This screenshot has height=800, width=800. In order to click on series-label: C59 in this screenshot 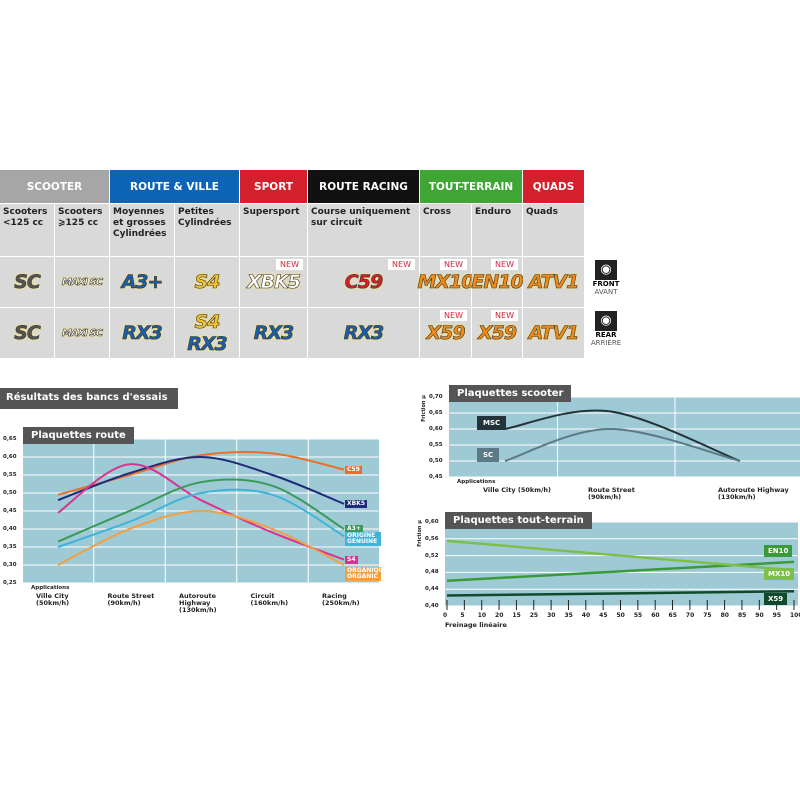, I will do `click(353, 469)`.